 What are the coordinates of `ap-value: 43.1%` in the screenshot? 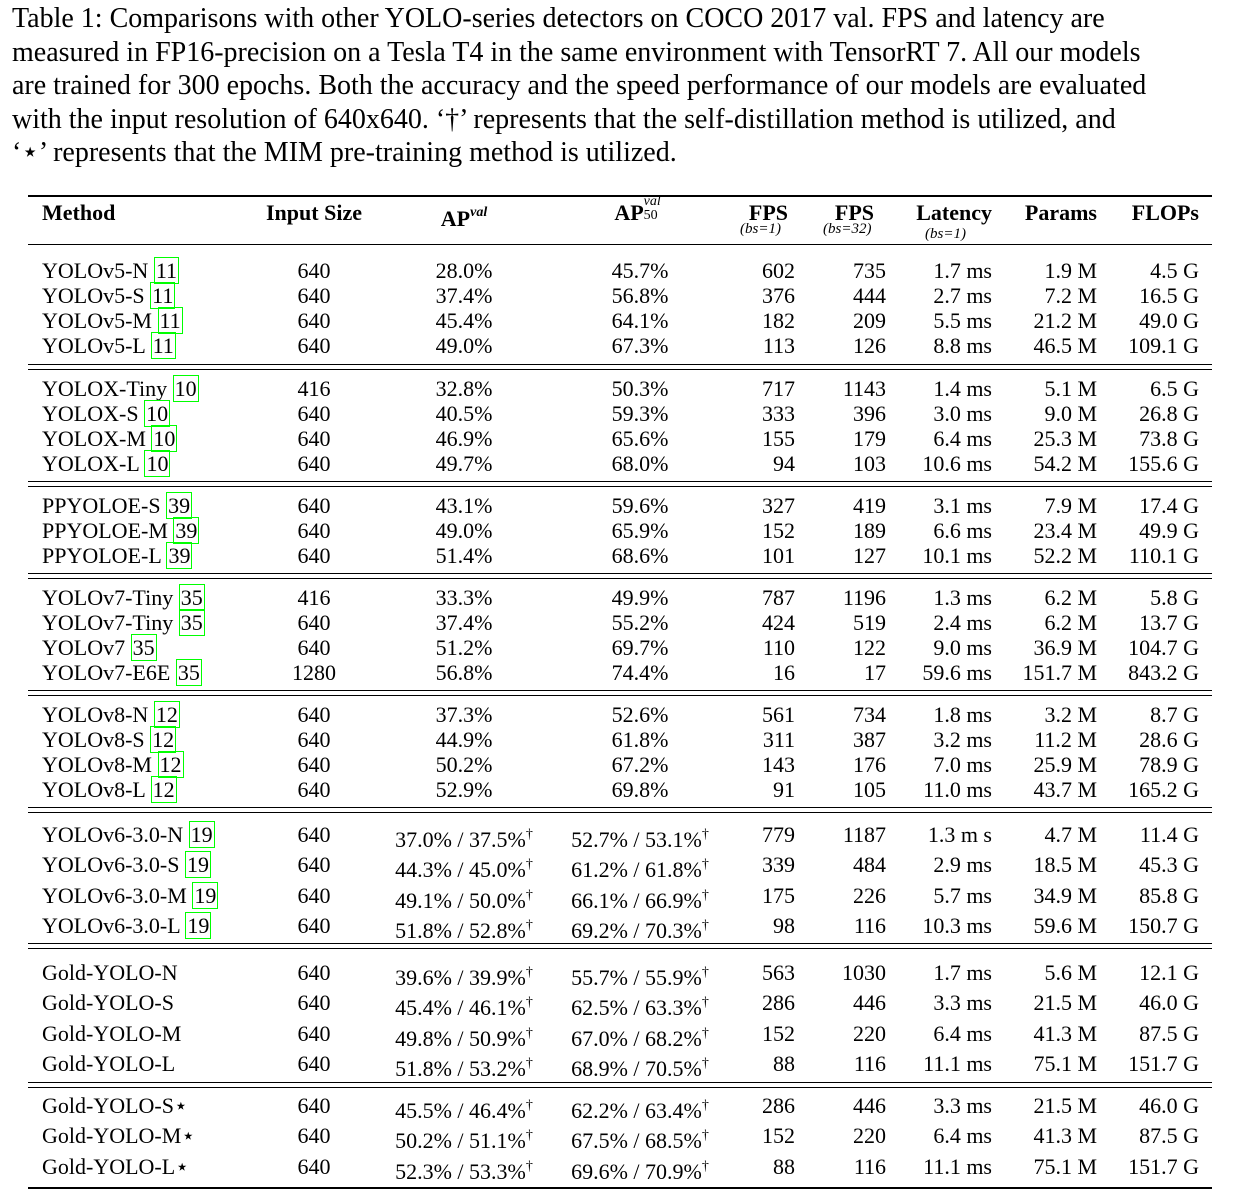 It's located at (464, 505).